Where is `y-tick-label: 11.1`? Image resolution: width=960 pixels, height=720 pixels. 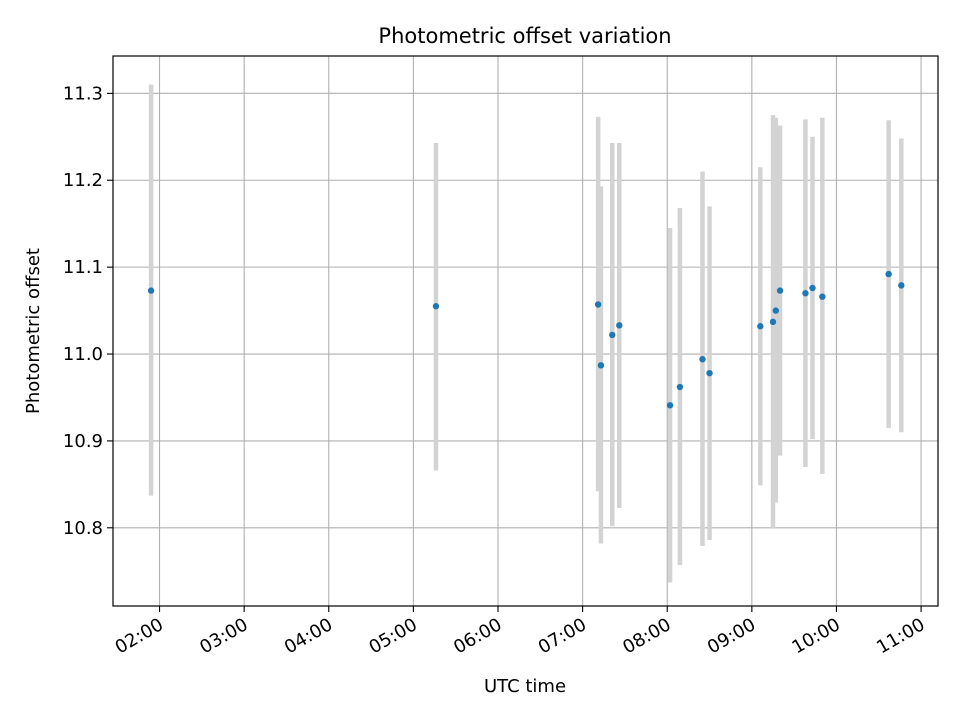
y-tick-label: 11.1 is located at coordinates (83, 267).